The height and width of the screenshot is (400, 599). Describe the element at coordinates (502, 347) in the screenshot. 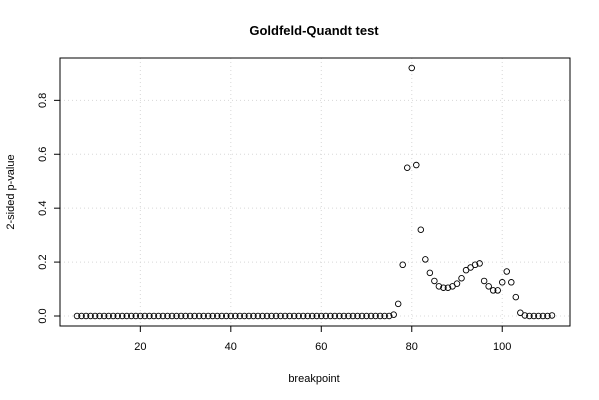

I see `x-tick-label: 100` at that location.